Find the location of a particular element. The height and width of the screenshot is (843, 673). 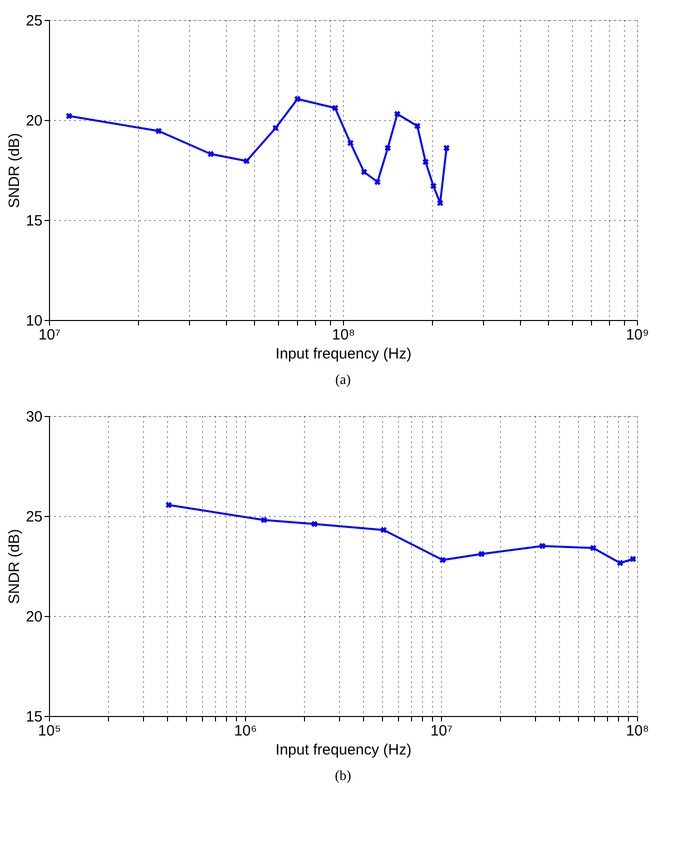

text: (a) is located at coordinates (343, 380).